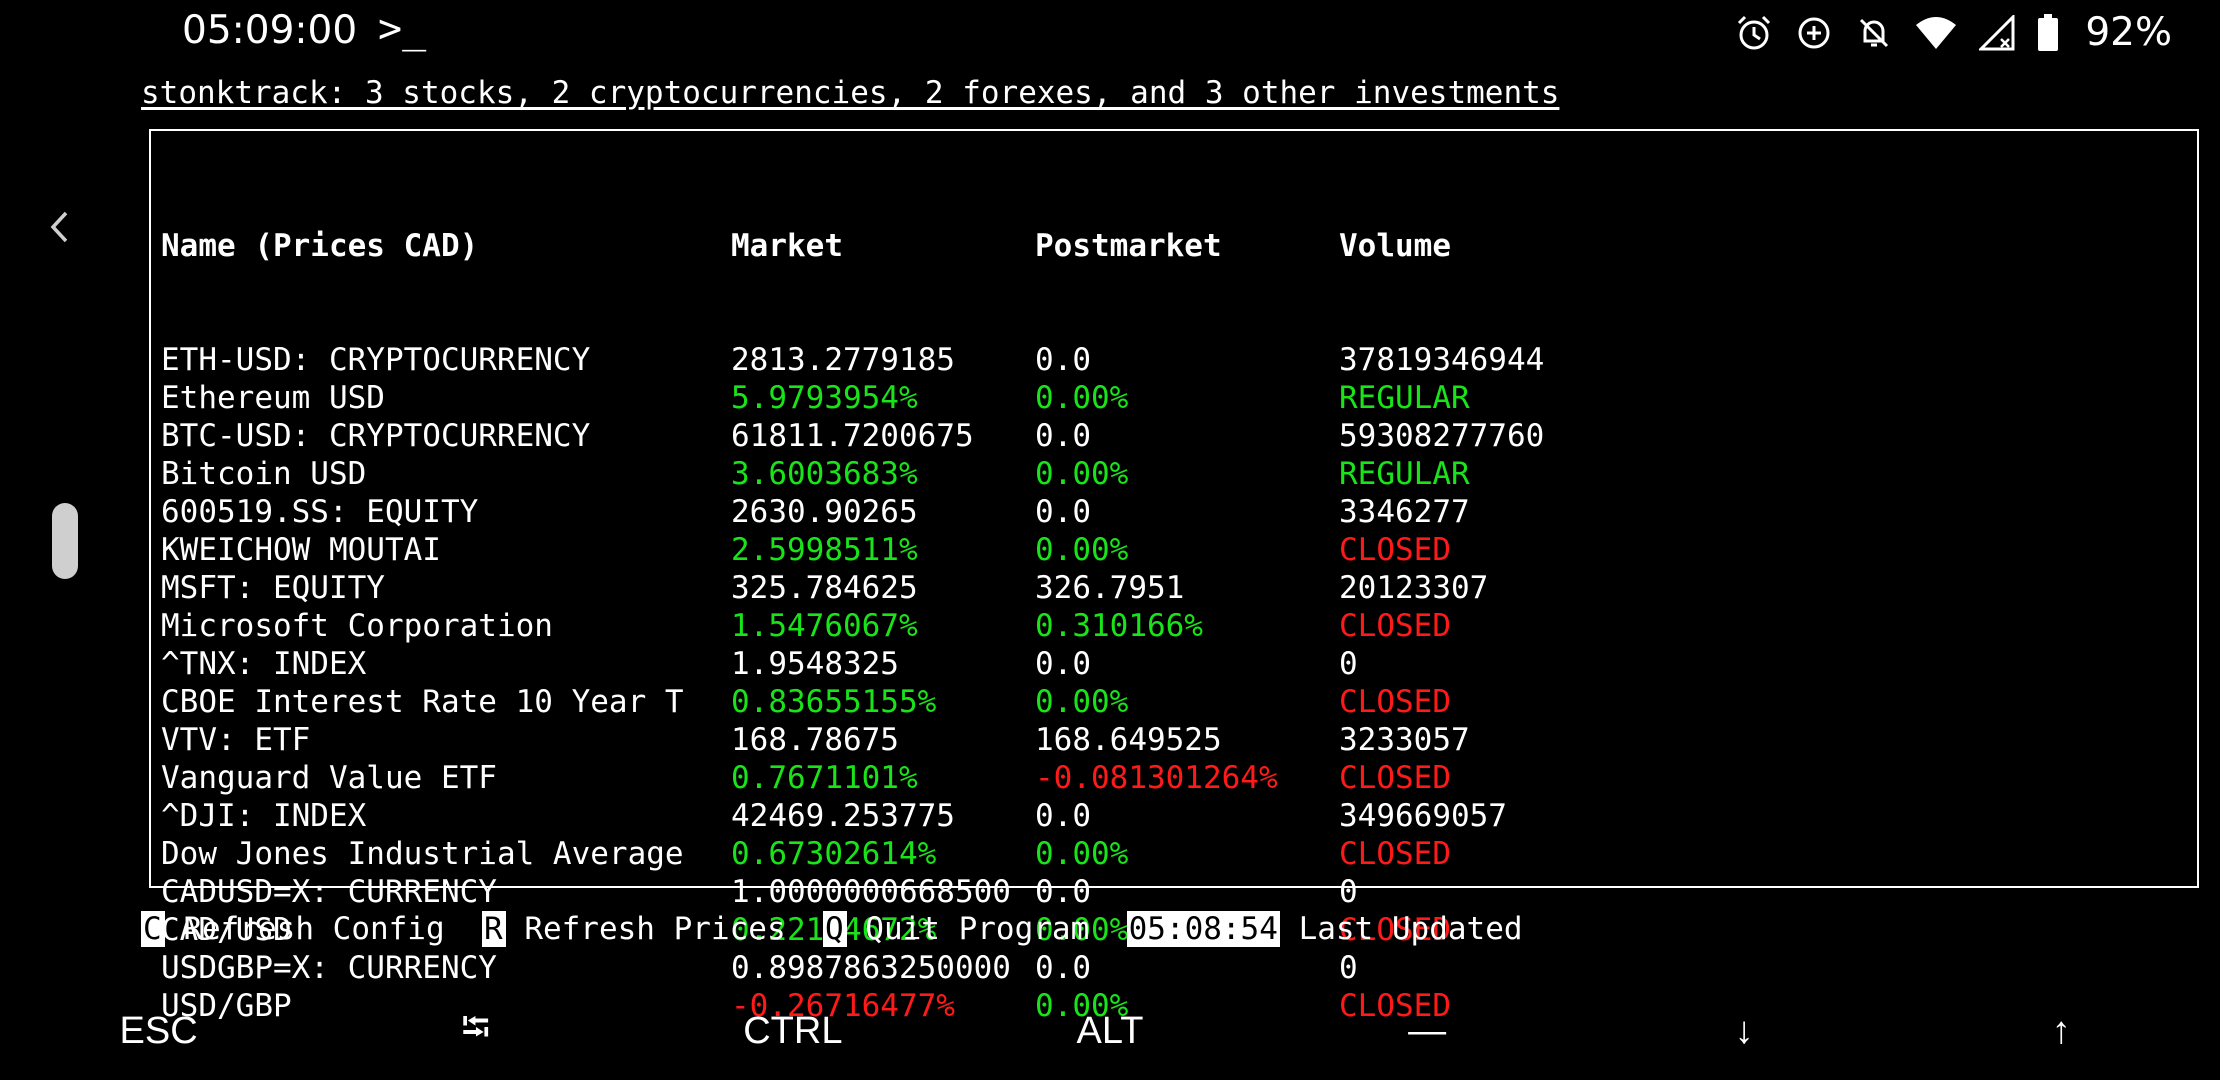  I want to click on quit-label: Quit Program, so click(977, 929).